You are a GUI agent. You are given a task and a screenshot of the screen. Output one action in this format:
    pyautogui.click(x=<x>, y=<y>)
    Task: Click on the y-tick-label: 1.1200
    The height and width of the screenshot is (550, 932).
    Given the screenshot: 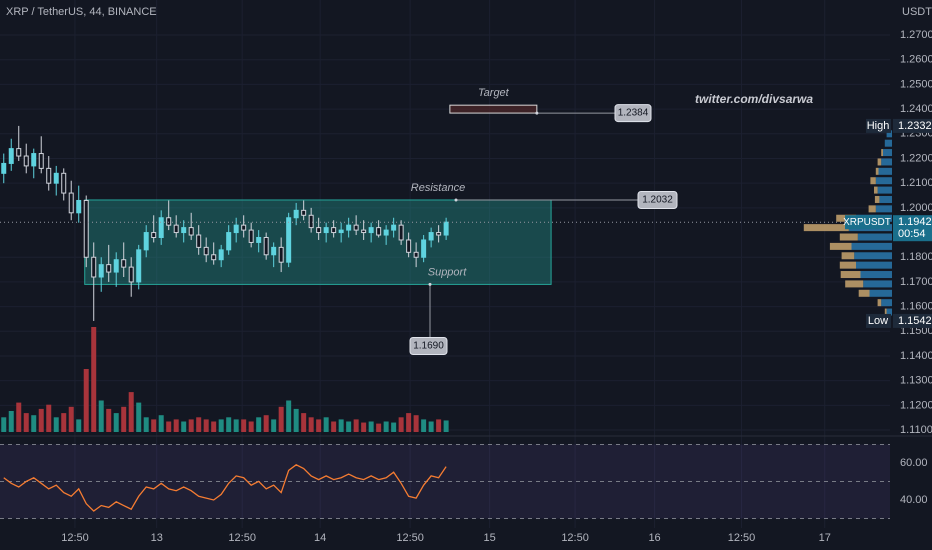 What is the action you would take?
    pyautogui.click(x=916, y=405)
    